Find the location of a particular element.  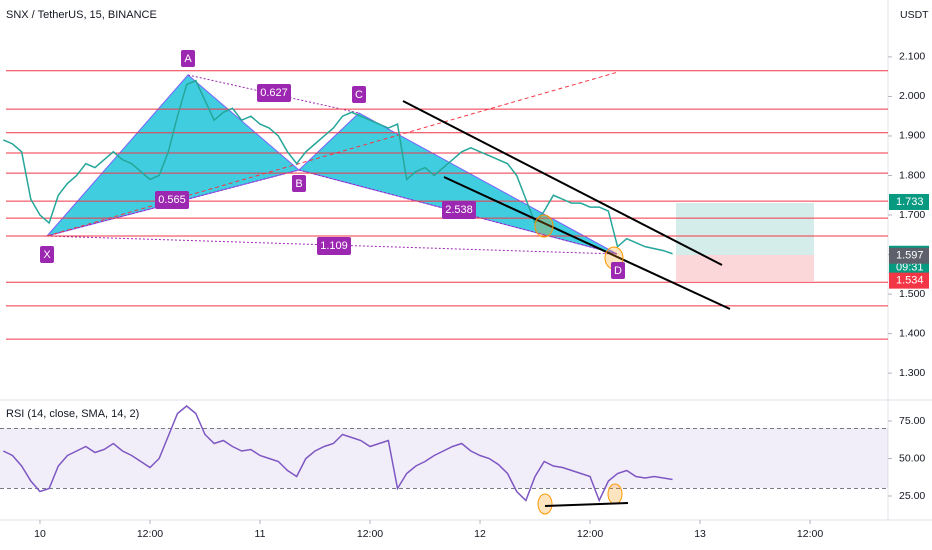

x-tick-label: 13 is located at coordinates (700, 534).